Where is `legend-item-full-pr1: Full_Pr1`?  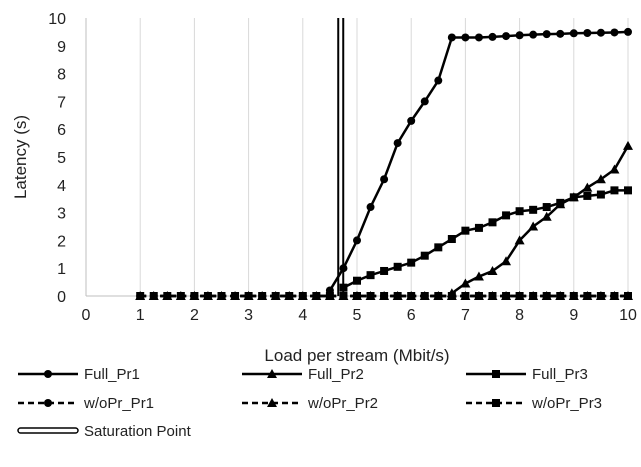
legend-item-full-pr1: Full_Pr1 is located at coordinates (79, 374).